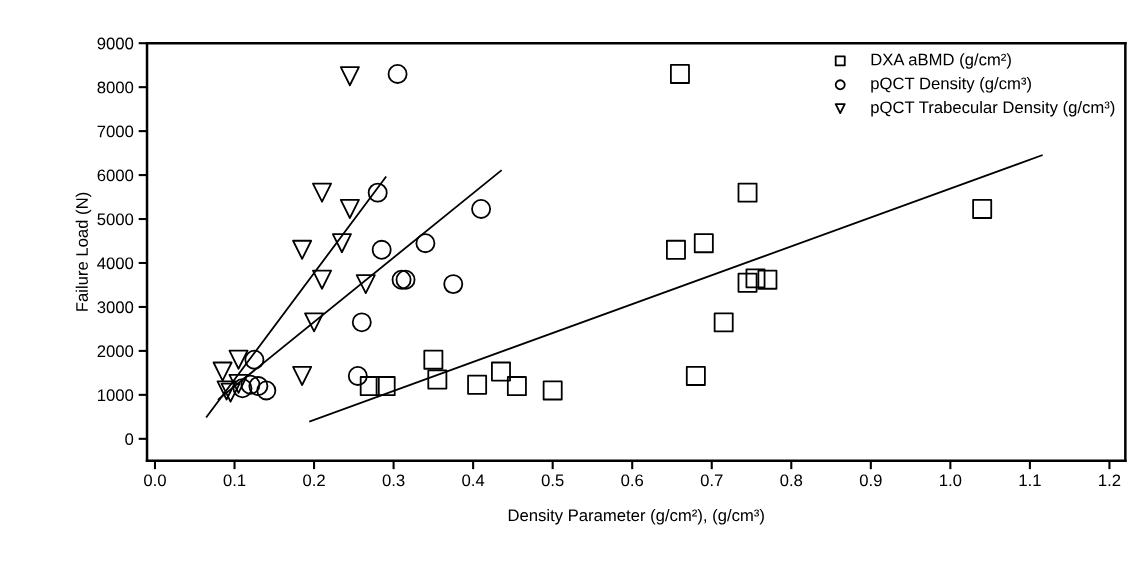  Describe the element at coordinates (116, 395) in the screenshot. I see `y-tick-label: 1000` at that location.